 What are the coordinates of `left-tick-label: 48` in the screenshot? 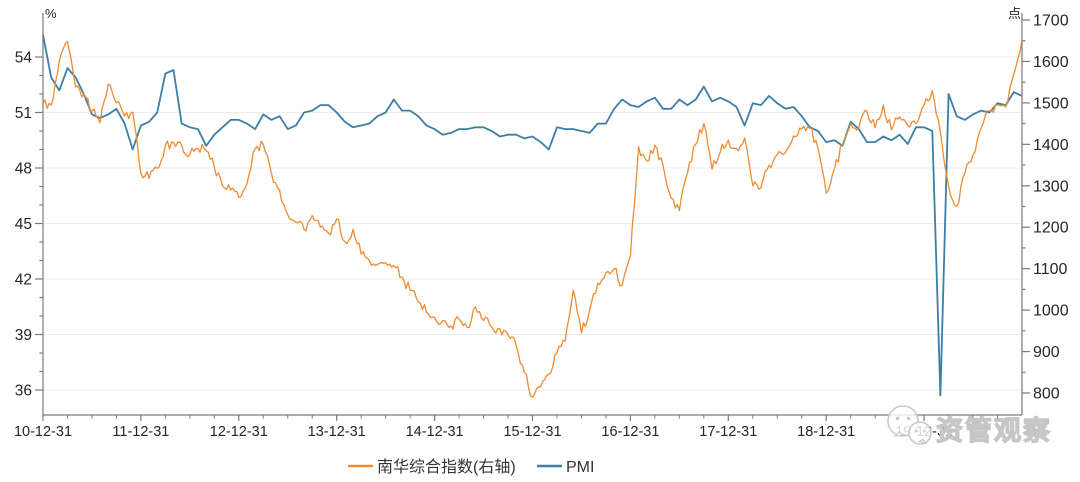 It's located at (23, 169).